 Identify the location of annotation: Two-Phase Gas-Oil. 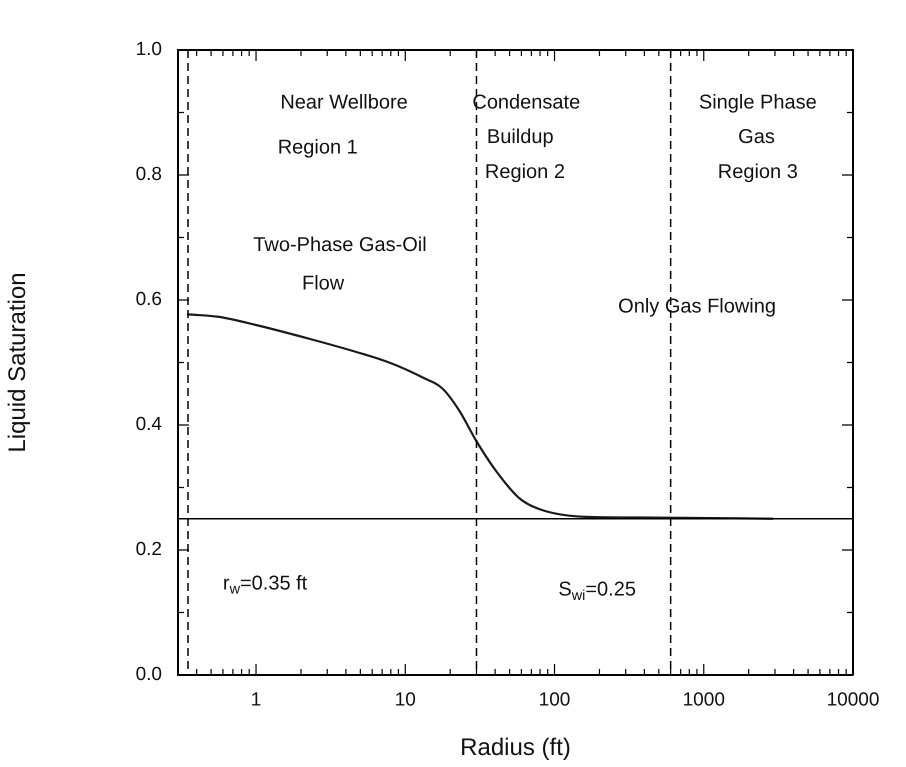
(340, 245).